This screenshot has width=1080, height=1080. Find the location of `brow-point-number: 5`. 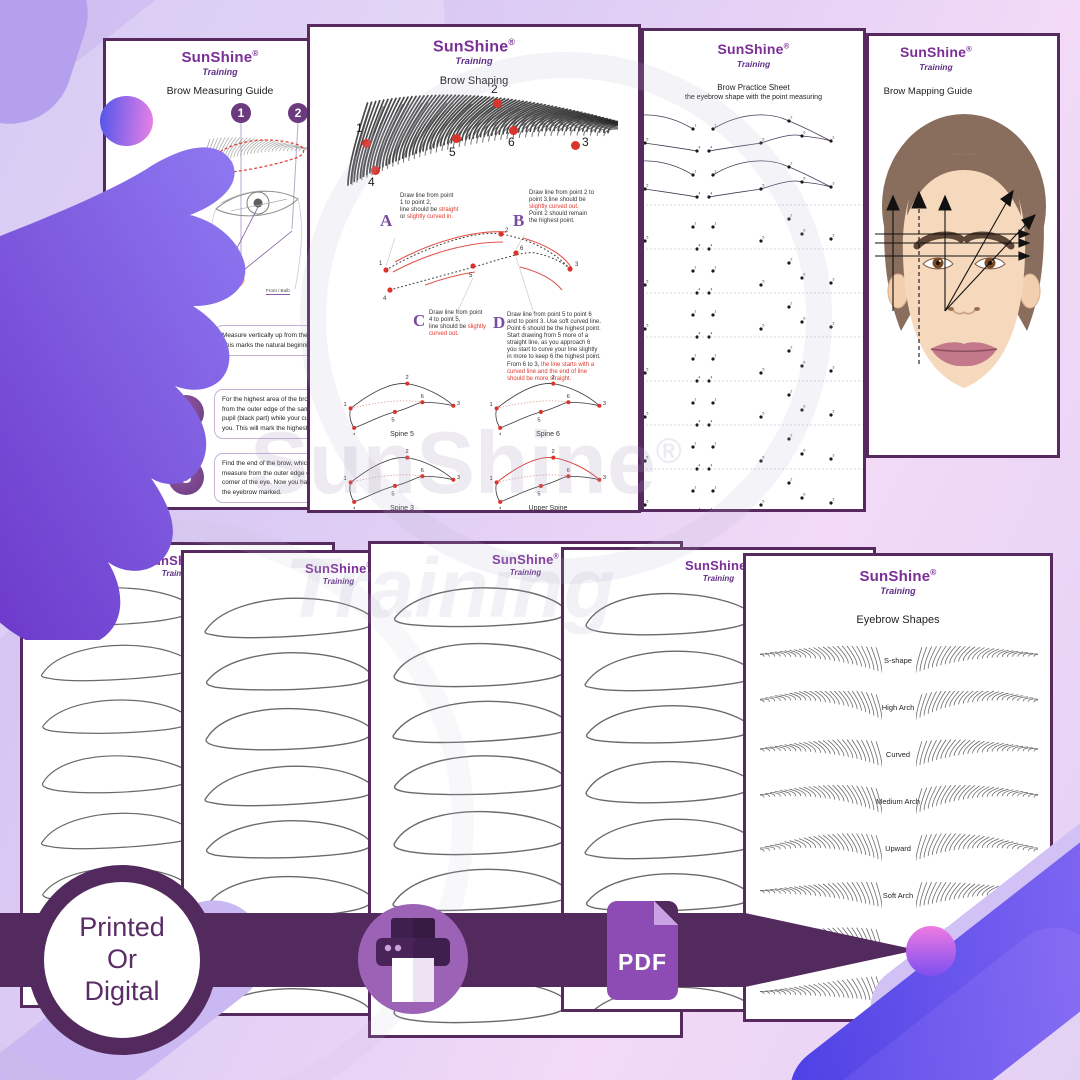

brow-point-number: 5 is located at coordinates (452, 152).